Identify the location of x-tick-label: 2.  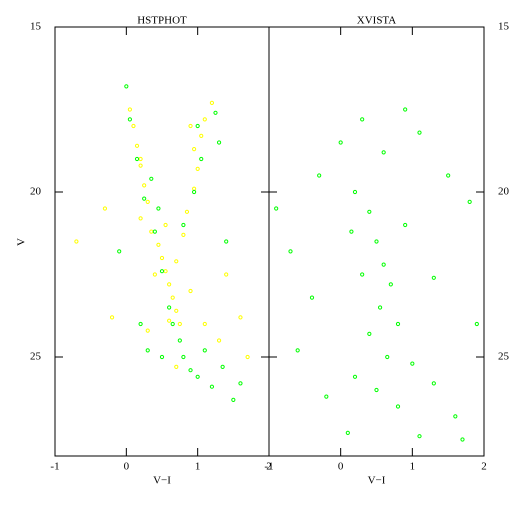
(269, 467).